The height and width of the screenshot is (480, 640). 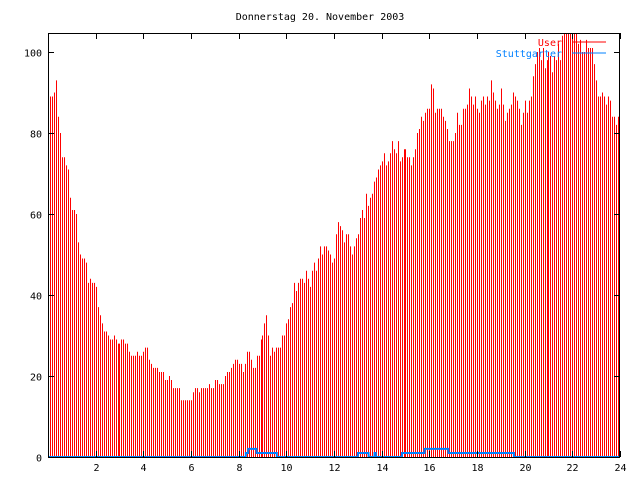 What do you see at coordinates (36, 135) in the screenshot?
I see `y-tick-label: 80` at bounding box center [36, 135].